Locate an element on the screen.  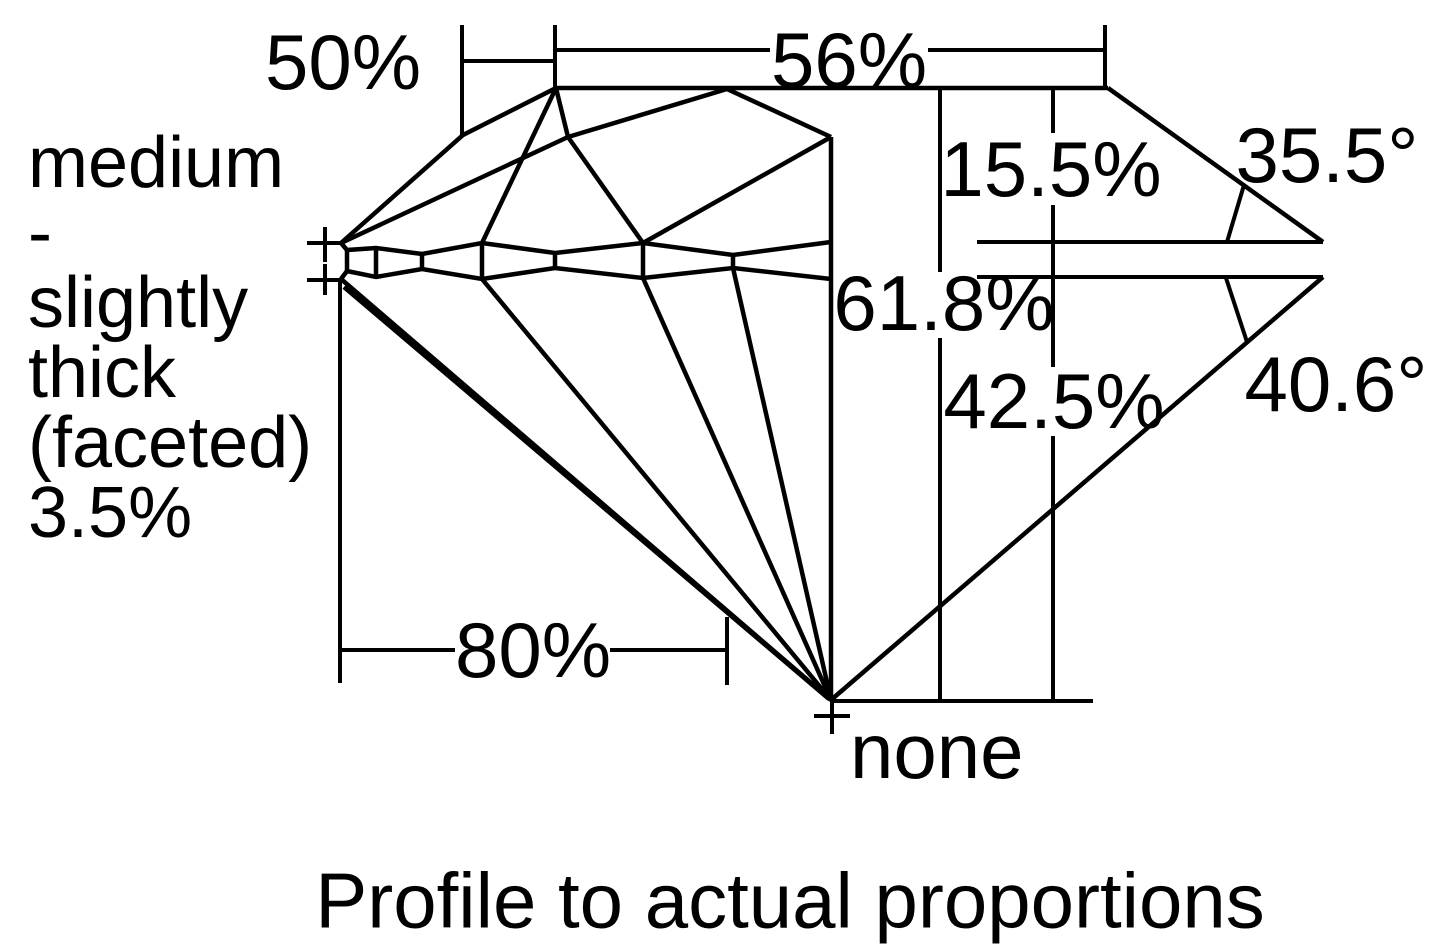
pavilion-angle-wedge is located at coordinates (1236, 310).